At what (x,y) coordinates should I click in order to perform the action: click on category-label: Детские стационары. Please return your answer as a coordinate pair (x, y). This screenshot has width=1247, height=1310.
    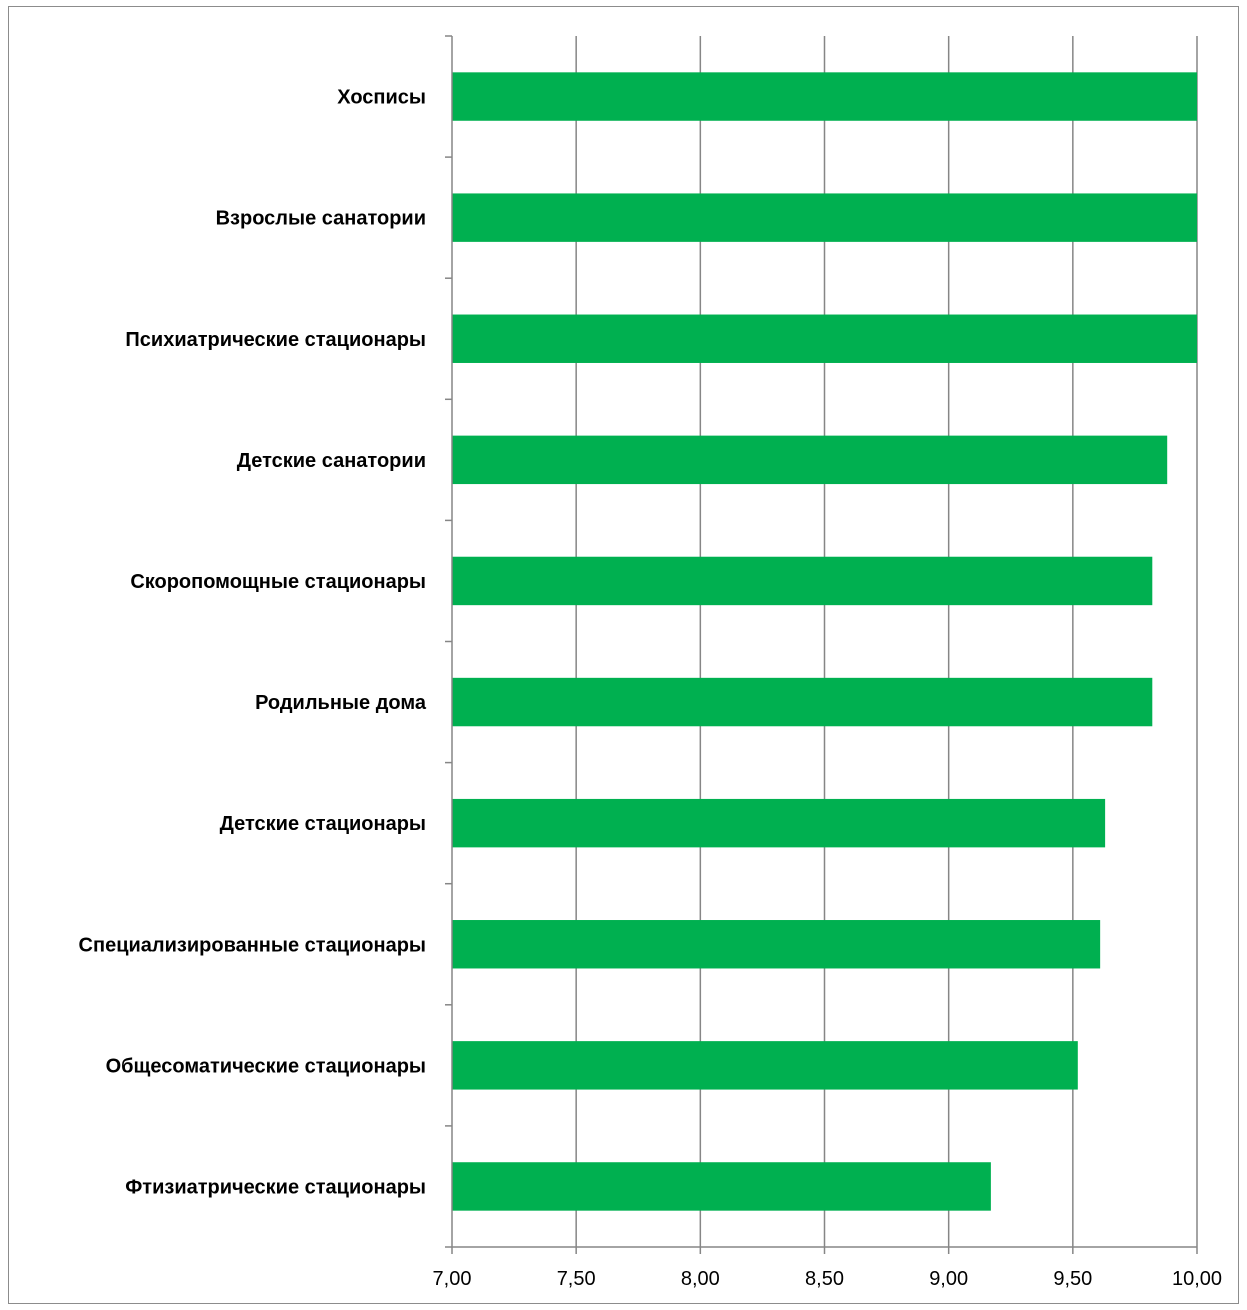
    Looking at the image, I should click on (323, 824).